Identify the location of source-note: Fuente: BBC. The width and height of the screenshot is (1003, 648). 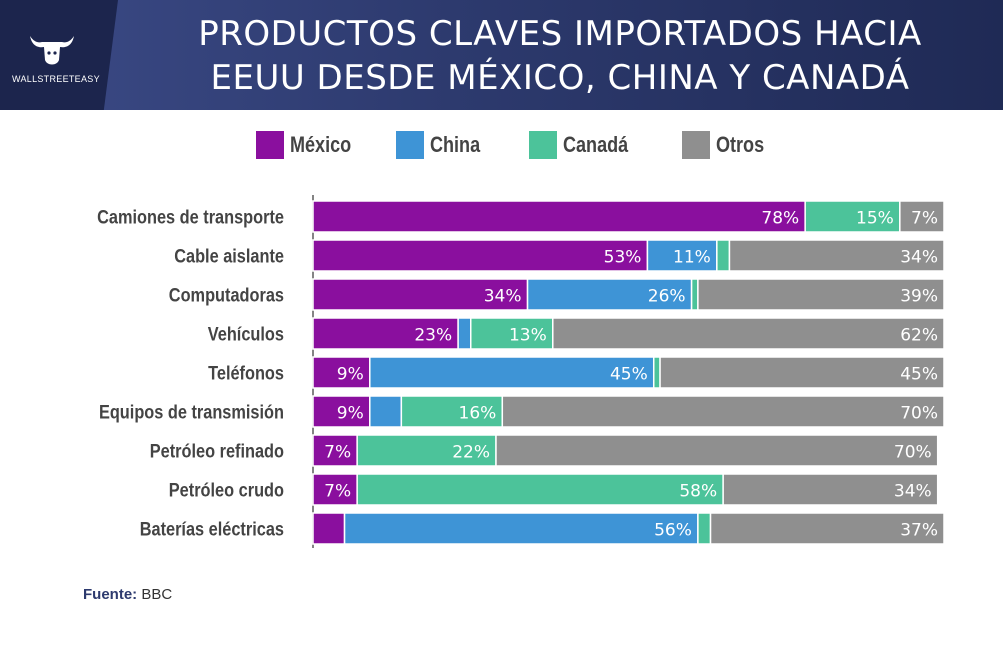
(127, 594).